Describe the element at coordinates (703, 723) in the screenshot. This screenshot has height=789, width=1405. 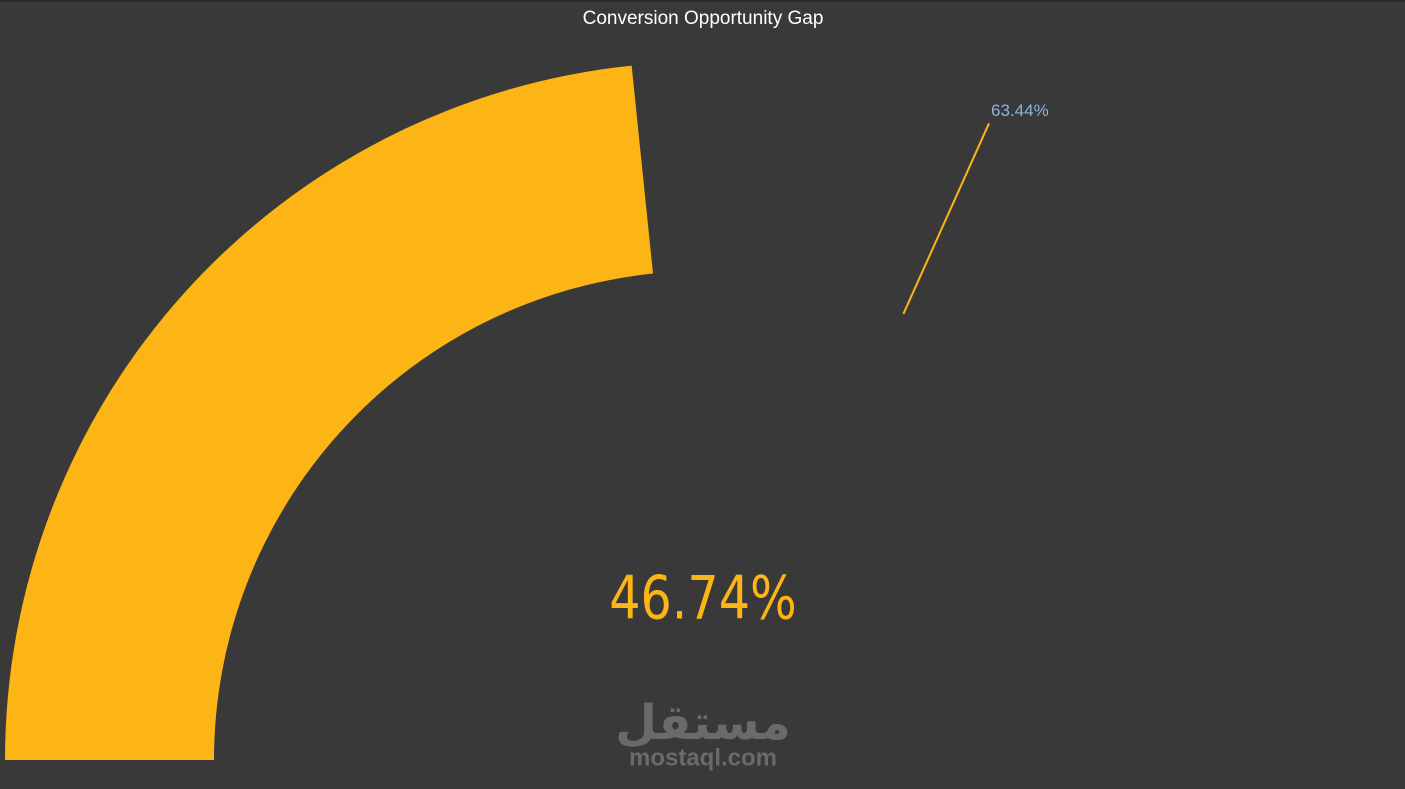
I see `watermark-logo: مستقل` at that location.